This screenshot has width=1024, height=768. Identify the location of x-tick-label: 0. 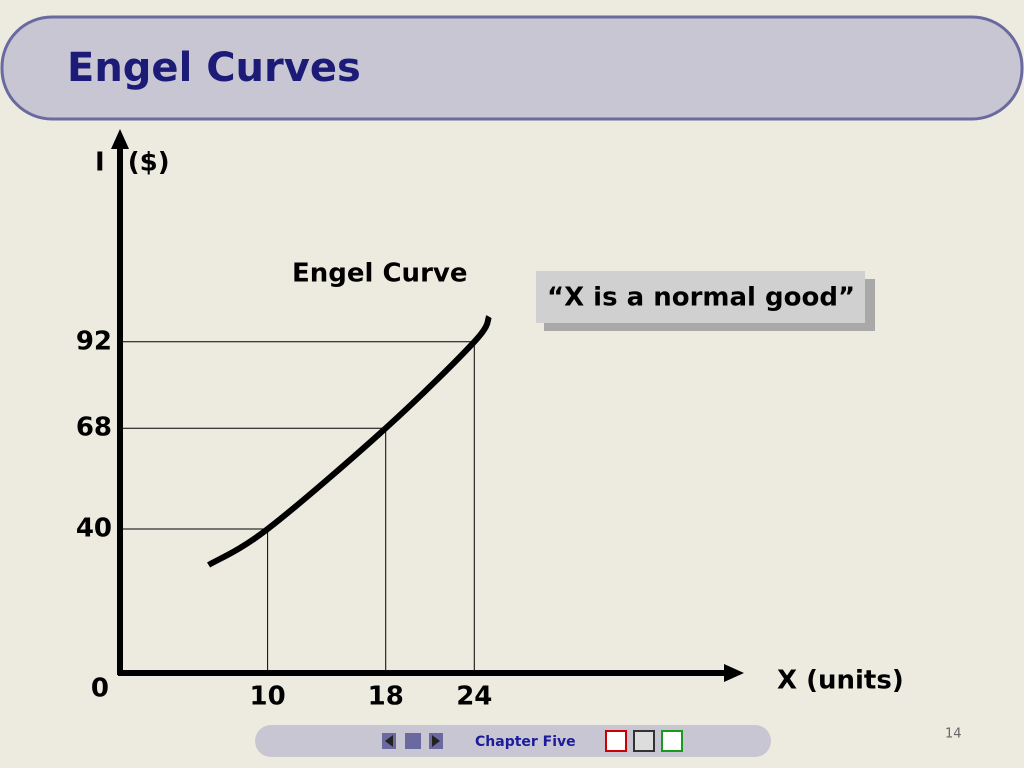
(100, 689).